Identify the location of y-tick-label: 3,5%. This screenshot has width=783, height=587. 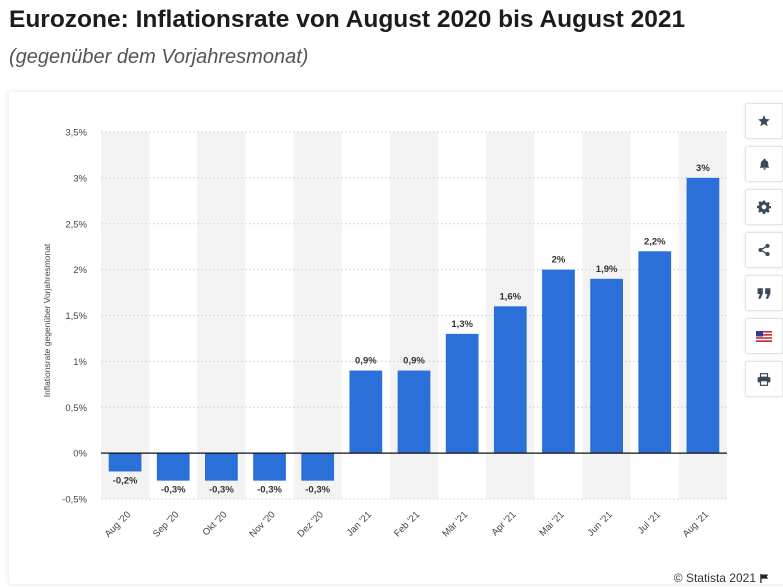
(76, 133).